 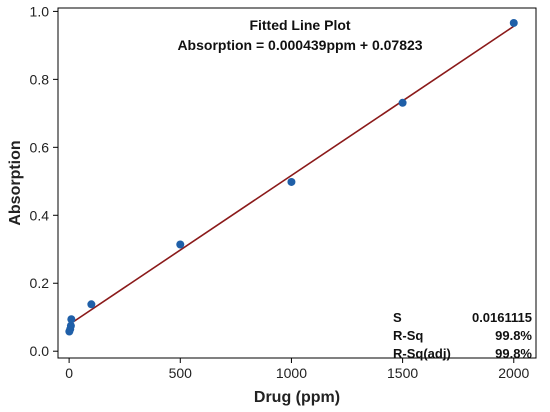 What do you see at coordinates (502, 317) in the screenshot?
I see `stat-value: 0.0161115` at bounding box center [502, 317].